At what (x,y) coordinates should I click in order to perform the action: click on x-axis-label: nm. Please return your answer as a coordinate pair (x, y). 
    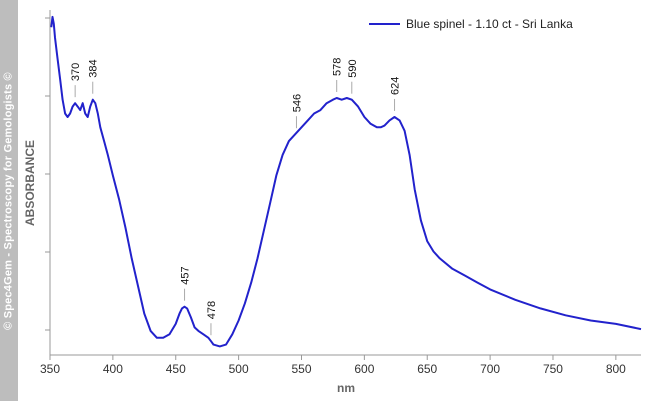
    Looking at the image, I should click on (346, 388).